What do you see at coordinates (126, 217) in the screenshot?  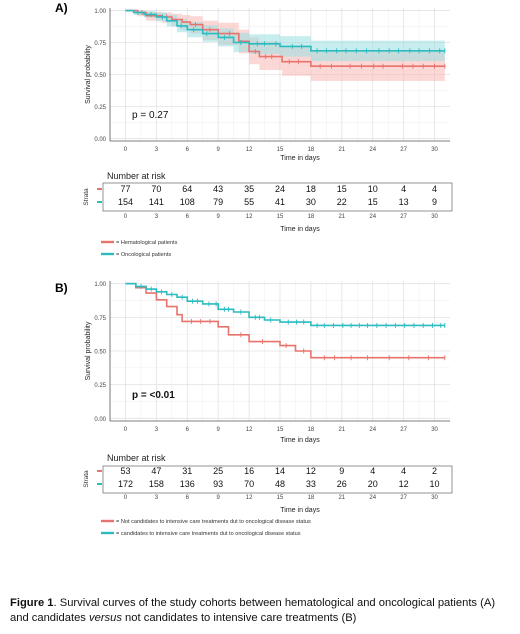 I see `panel-a-risk-xtick-label: 0` at bounding box center [126, 217].